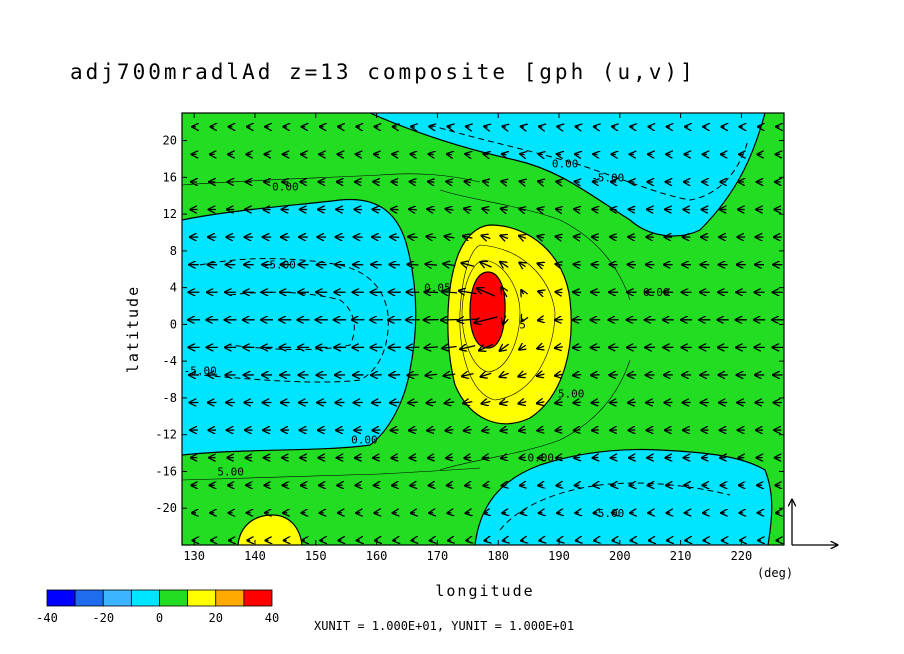  I want to click on contour-label: 5.00, so click(230, 471).